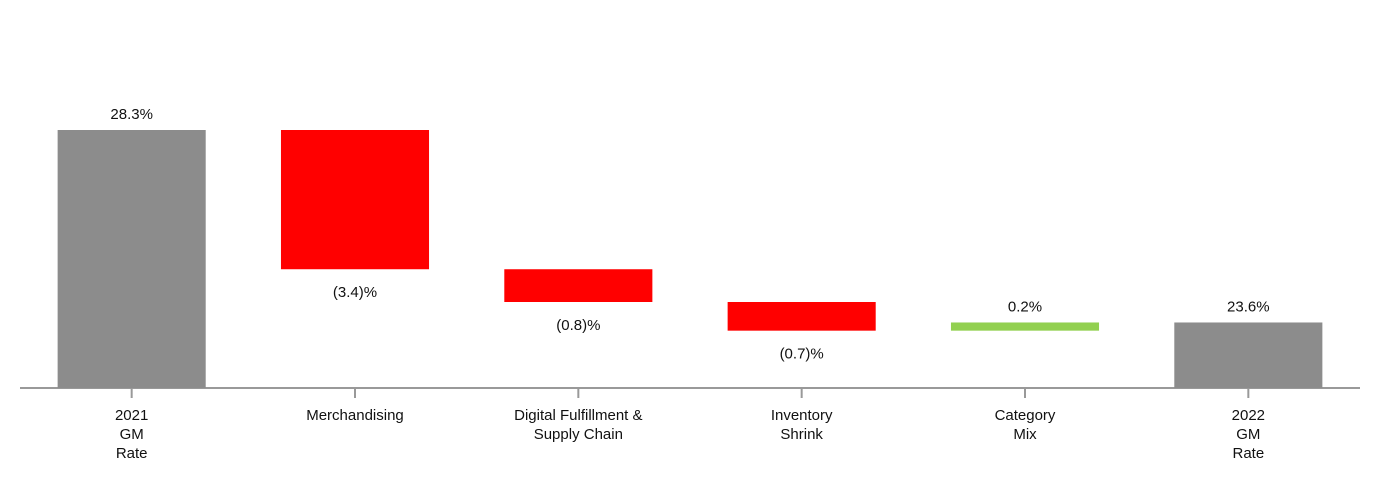  Describe the element at coordinates (131, 114) in the screenshot. I see `value-label: 28.3%` at that location.